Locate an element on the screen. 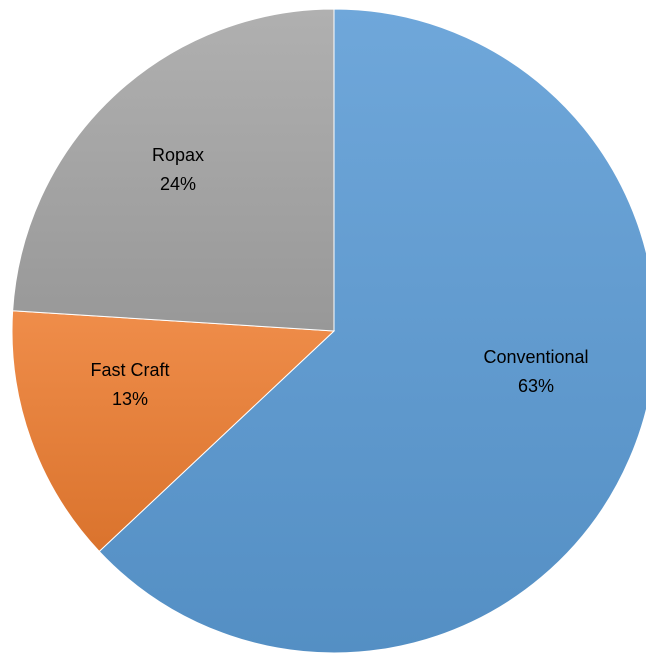 This screenshot has width=646, height=658. slice-category-label-ropax: Ropax is located at coordinates (178, 155).